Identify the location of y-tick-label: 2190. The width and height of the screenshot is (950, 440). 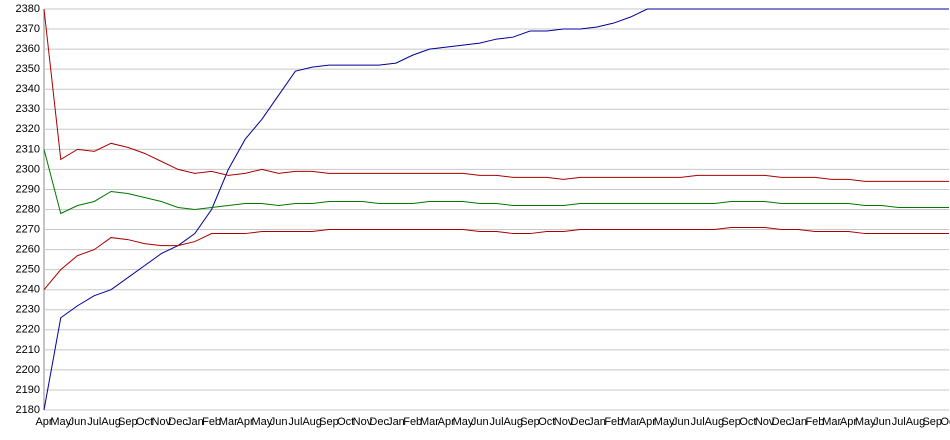
(28, 390).